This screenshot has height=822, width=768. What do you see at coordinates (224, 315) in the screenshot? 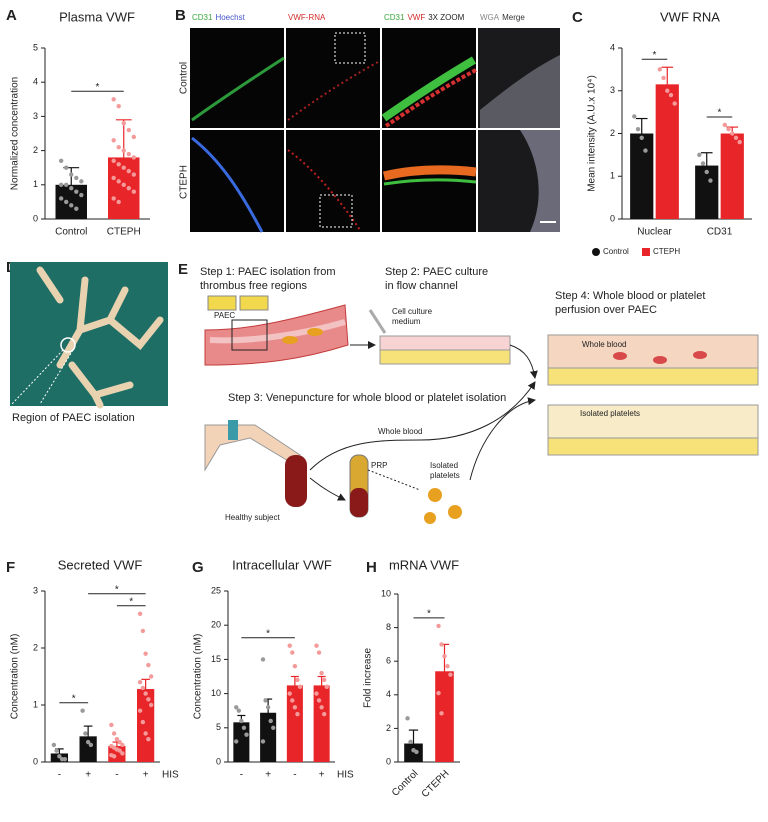
I see `label: PAEC` at bounding box center [224, 315].